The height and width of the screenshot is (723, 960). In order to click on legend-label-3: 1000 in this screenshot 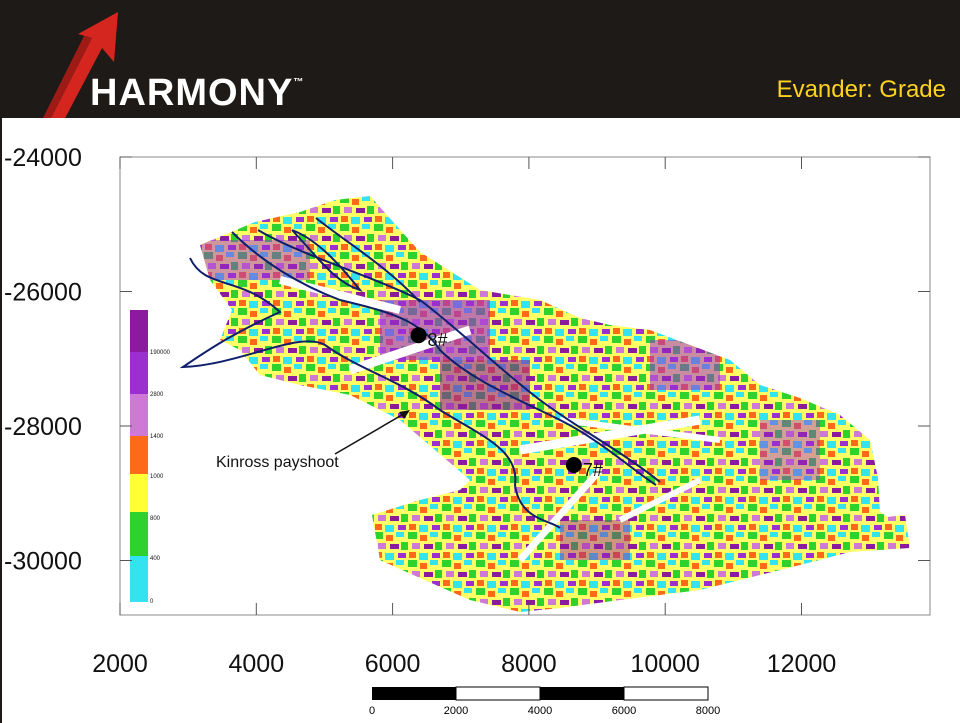, I will do `click(157, 477)`.